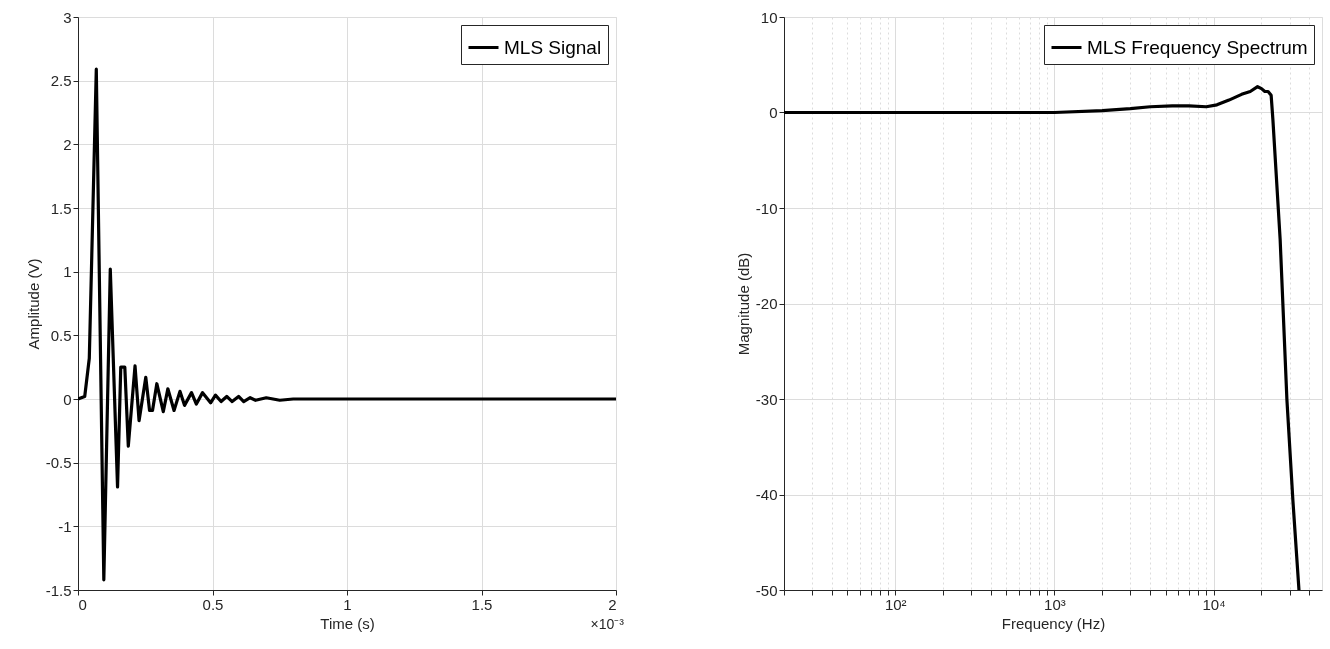 Image resolution: width=1330 pixels, height=649 pixels. What do you see at coordinates (67, 144) in the screenshot?
I see `y-tick-label: 2` at bounding box center [67, 144].